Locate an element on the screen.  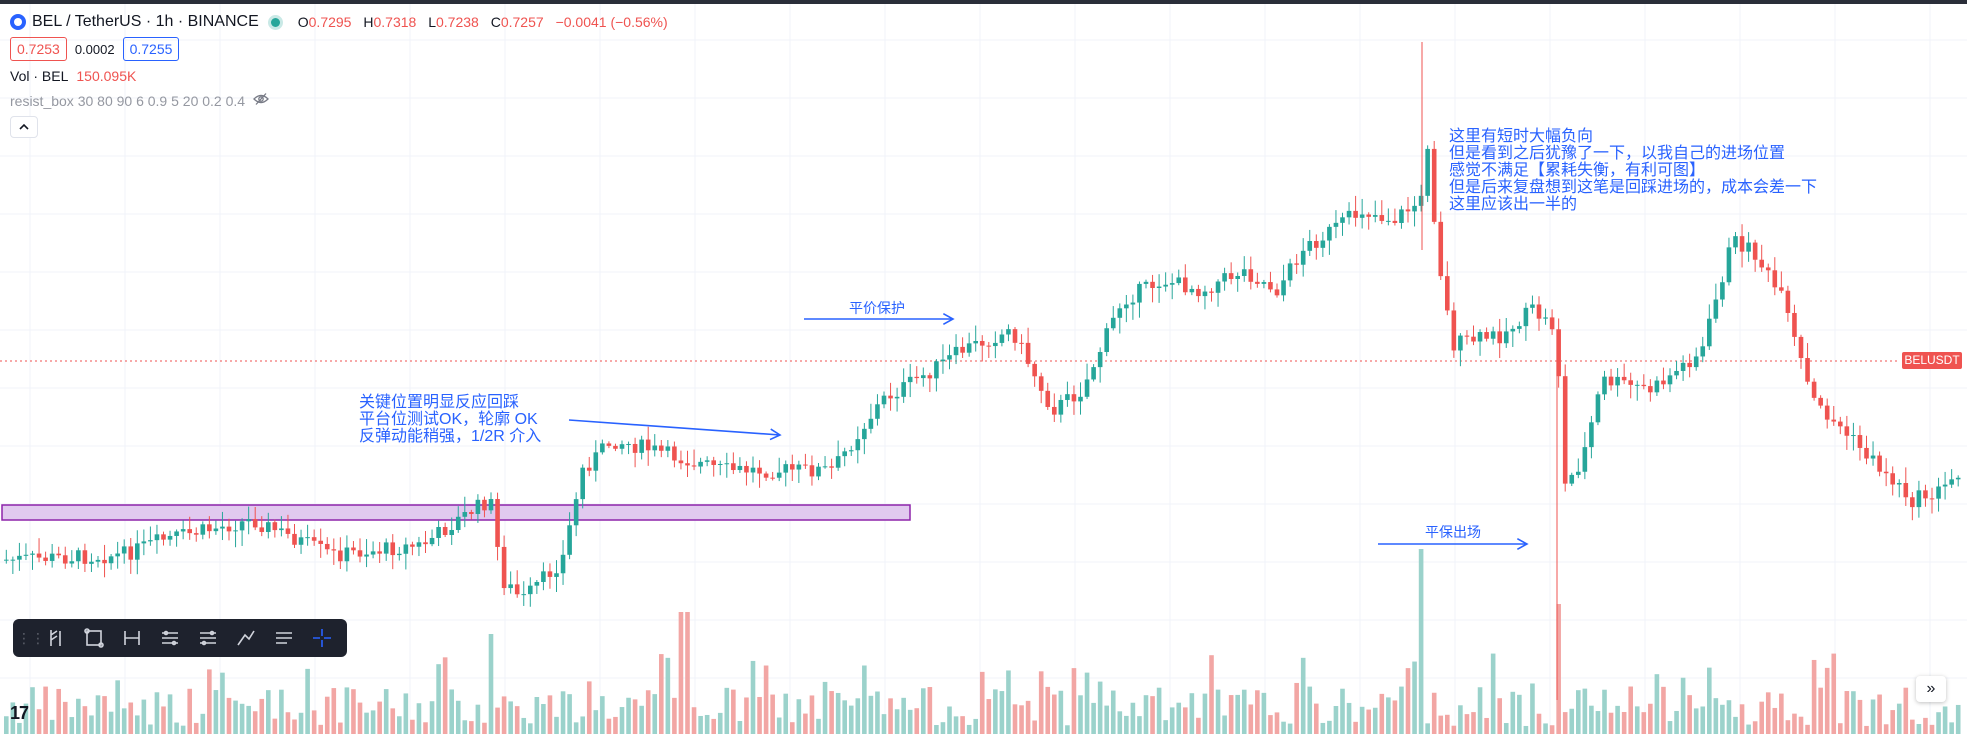
annotation-breakeven: 平价保护 is located at coordinates (877, 308).